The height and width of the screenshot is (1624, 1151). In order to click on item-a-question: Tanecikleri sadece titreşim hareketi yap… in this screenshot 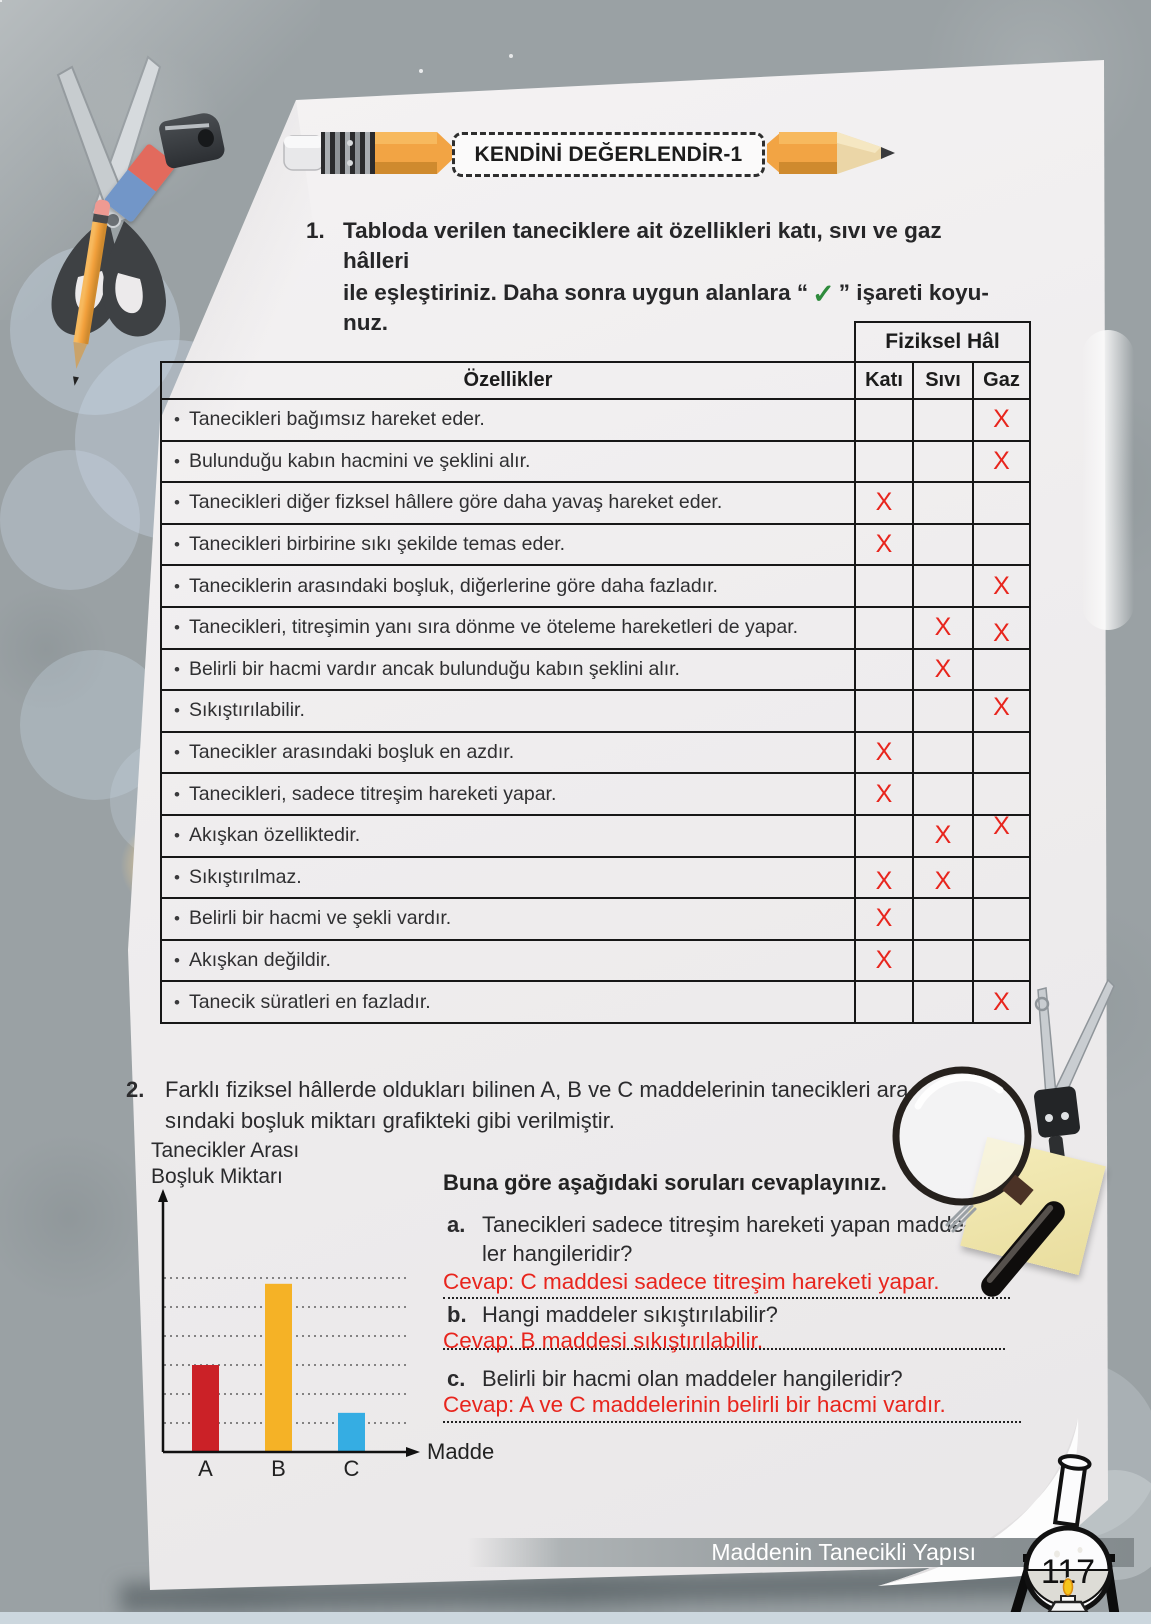, I will do `click(727, 1239)`.